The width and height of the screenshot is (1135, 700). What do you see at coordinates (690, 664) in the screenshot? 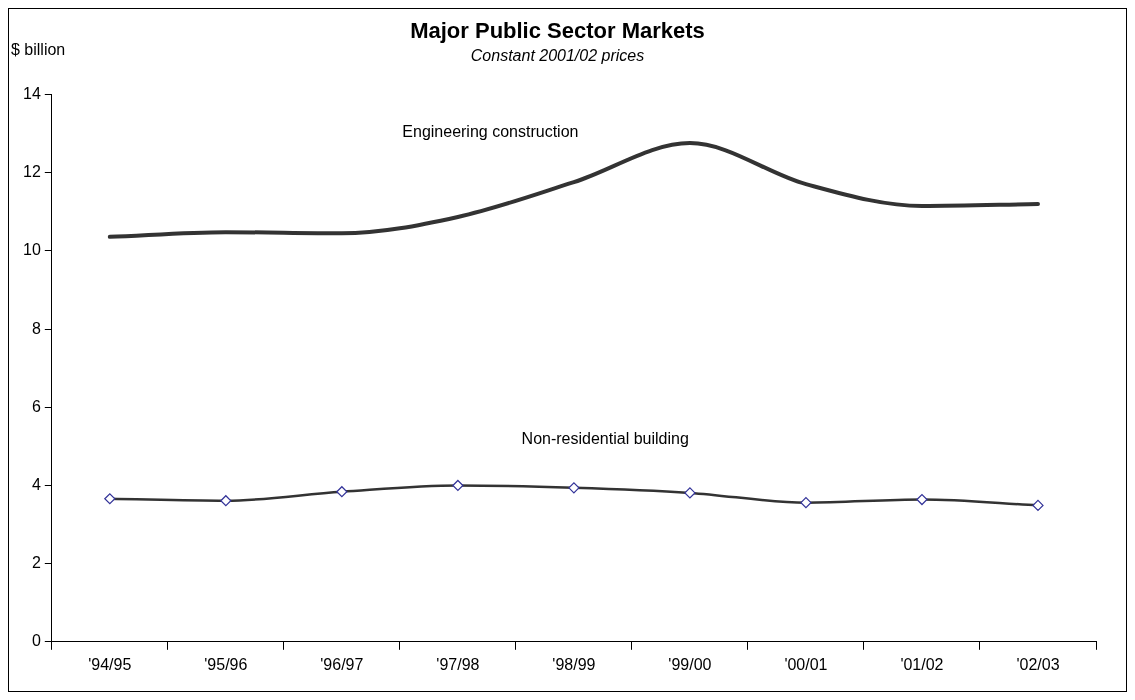
I see `x-tick-label: '99/00` at bounding box center [690, 664].